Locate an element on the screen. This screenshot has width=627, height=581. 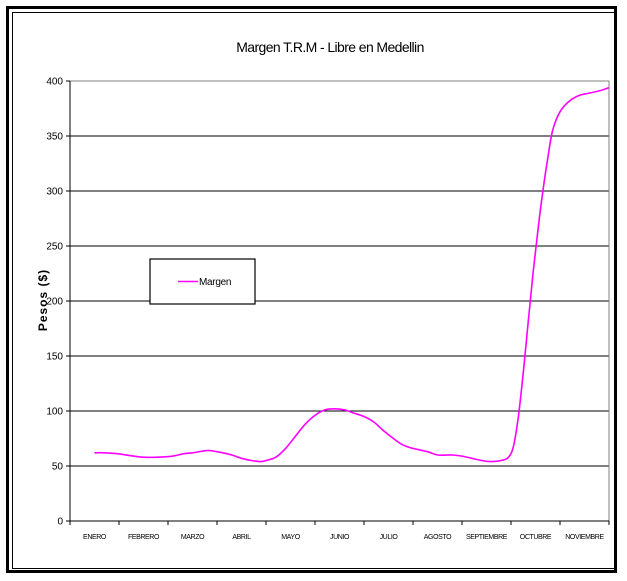
legend-label-margen: Margen is located at coordinates (215, 282).